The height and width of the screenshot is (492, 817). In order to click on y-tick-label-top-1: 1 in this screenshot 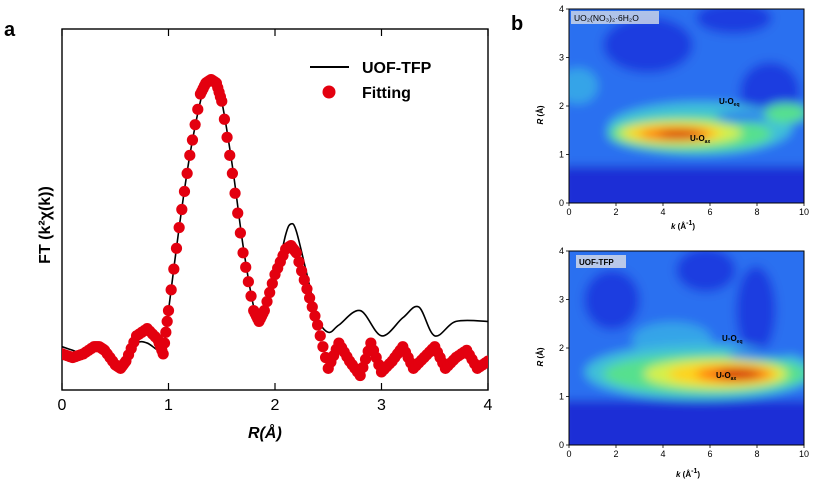, I will do `click(561, 155)`.